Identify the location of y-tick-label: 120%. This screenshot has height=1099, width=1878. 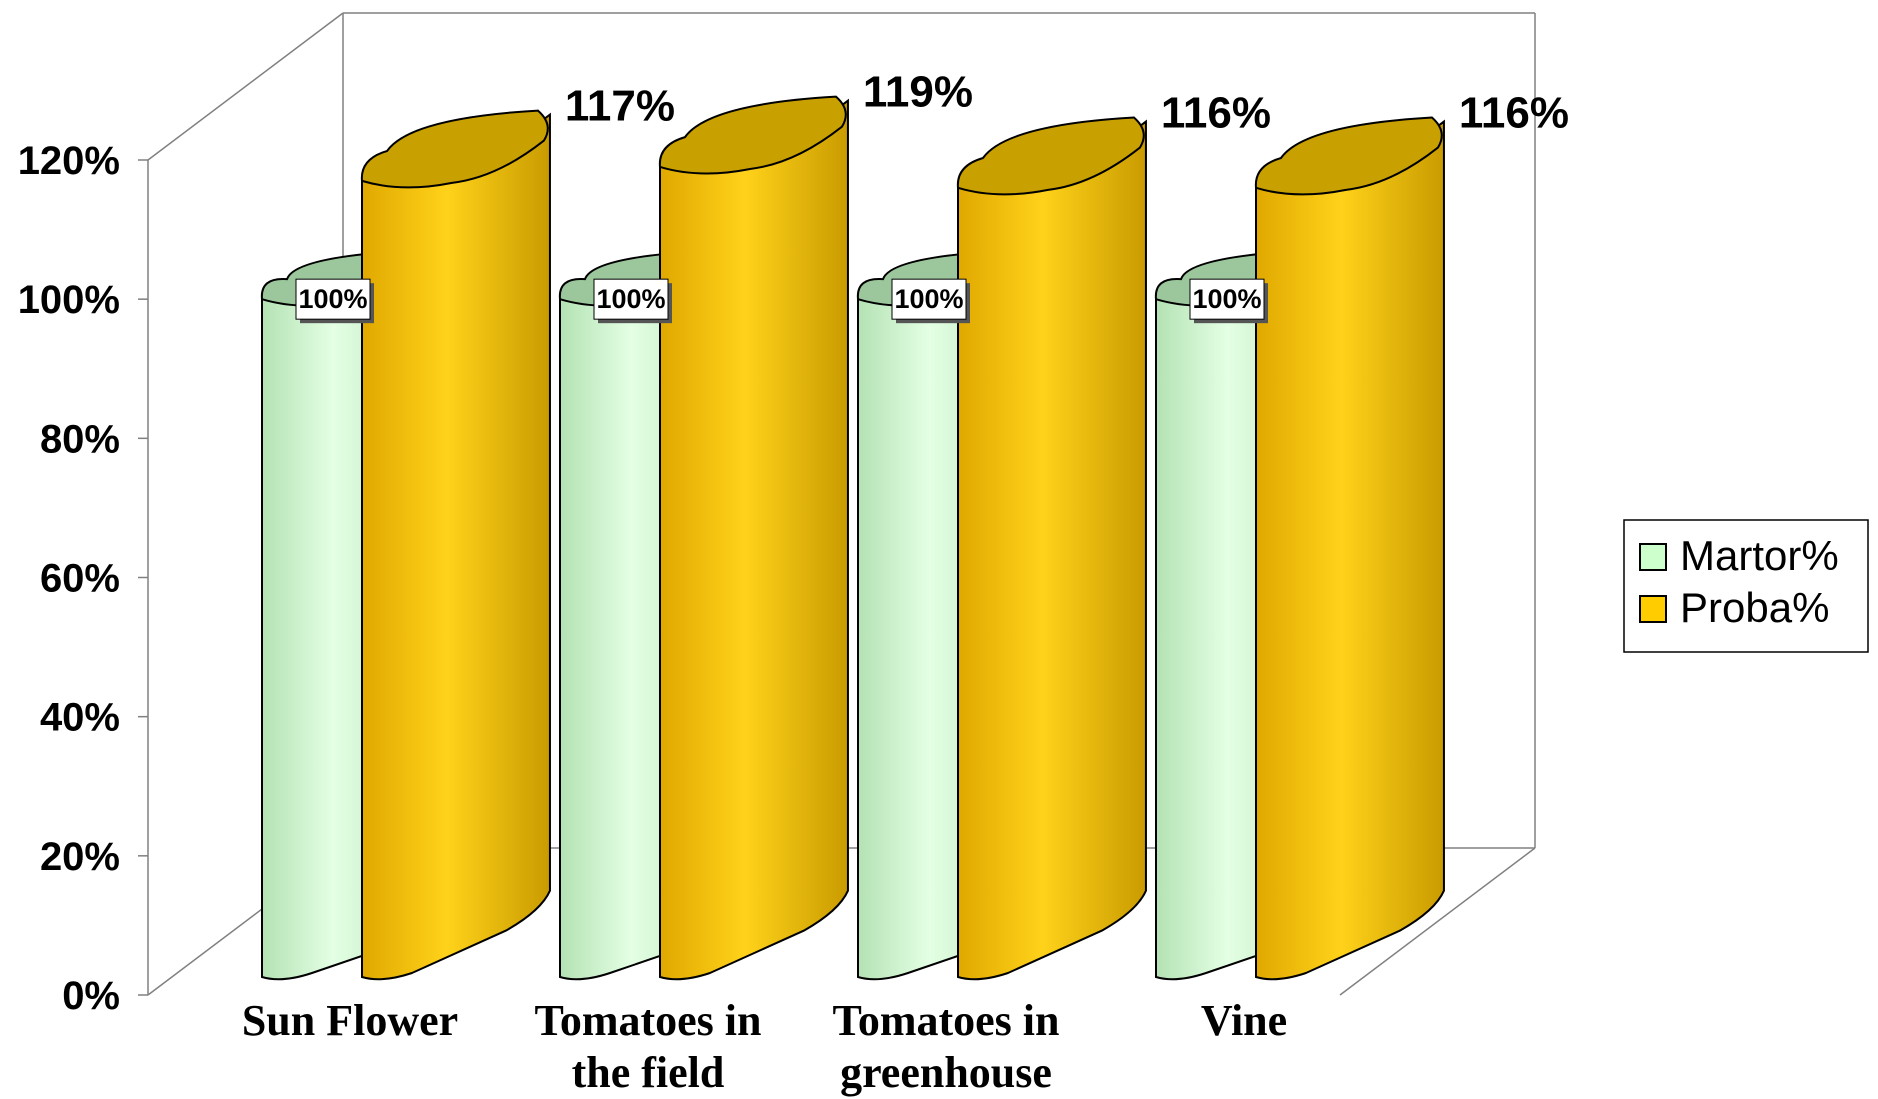
(69, 161).